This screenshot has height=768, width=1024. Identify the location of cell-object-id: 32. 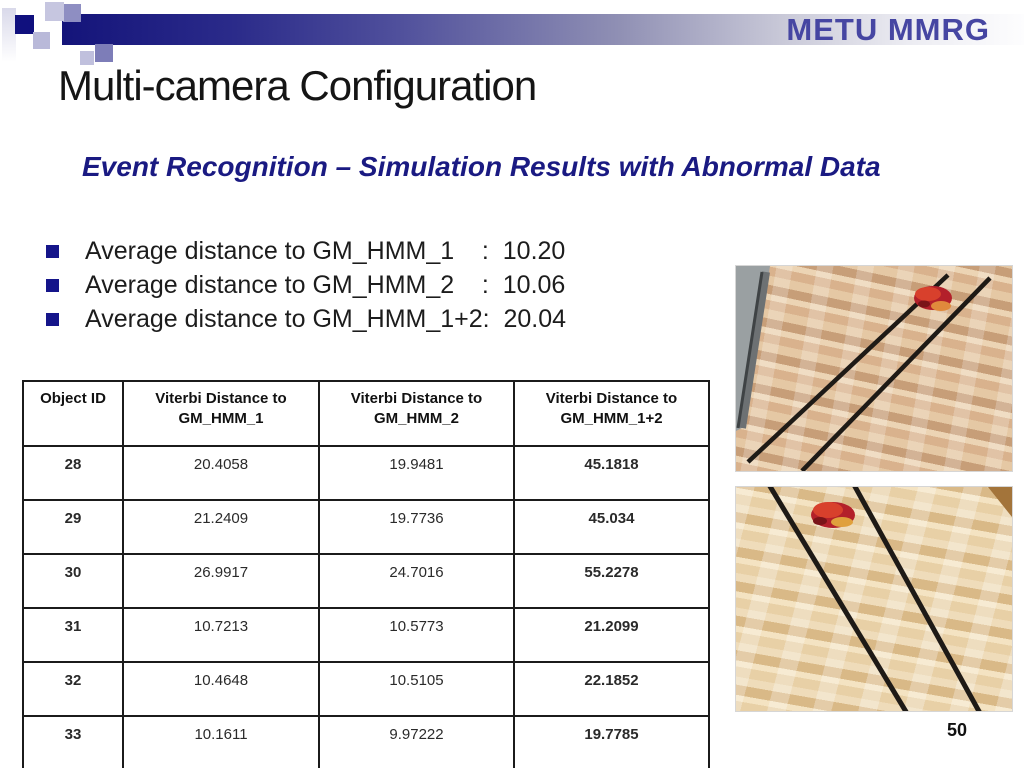
(73, 689).